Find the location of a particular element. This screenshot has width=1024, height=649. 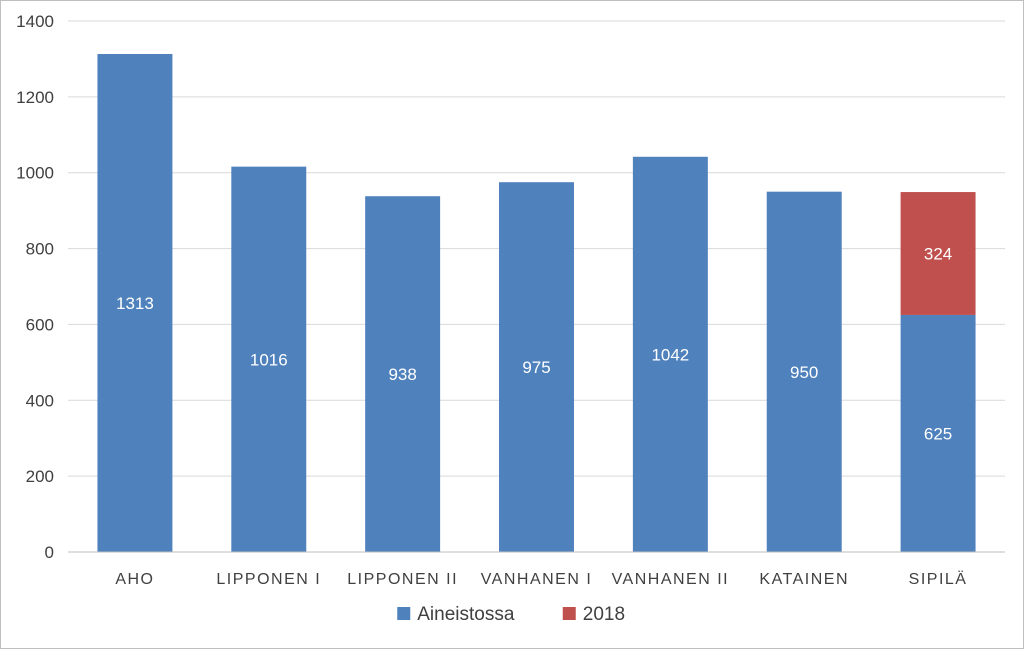

x-category-label: LIPPONEN II is located at coordinates (402, 579).